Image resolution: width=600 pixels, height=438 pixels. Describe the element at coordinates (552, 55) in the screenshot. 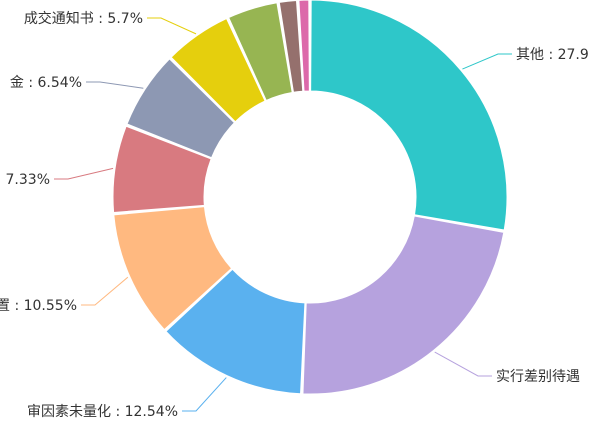

I see `slice-label: 其他 : 27.9` at that location.